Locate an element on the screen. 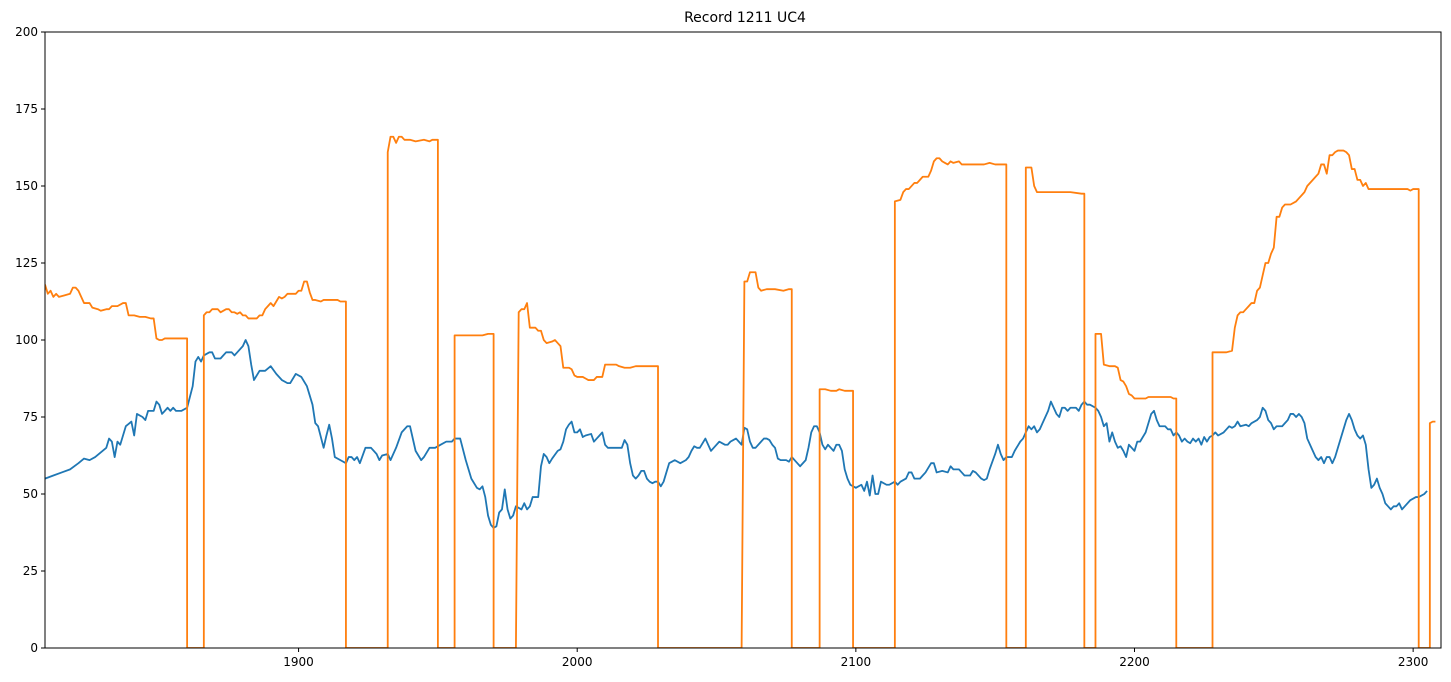 The width and height of the screenshot is (1451, 682). y-tick-label: 25 is located at coordinates (30, 571).